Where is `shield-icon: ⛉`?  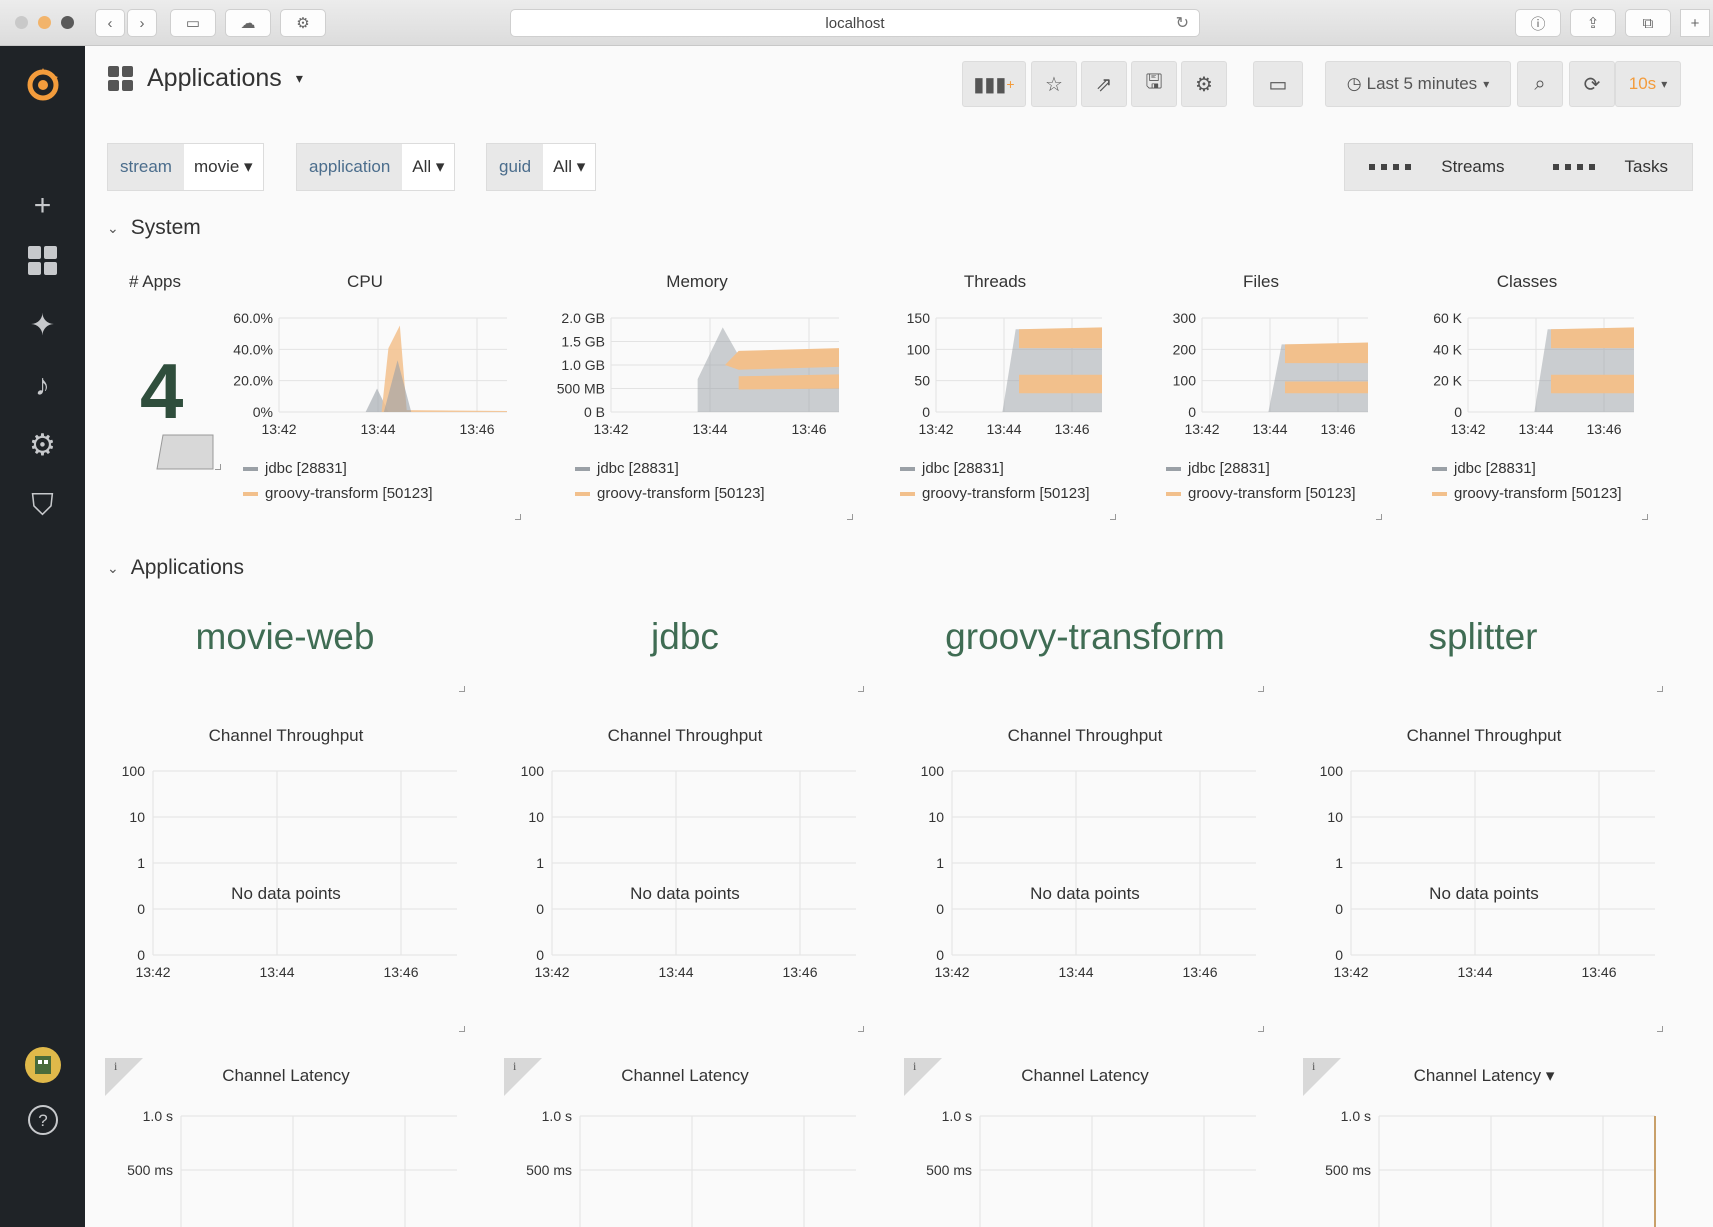 shield-icon: ⛉ is located at coordinates (42, 505).